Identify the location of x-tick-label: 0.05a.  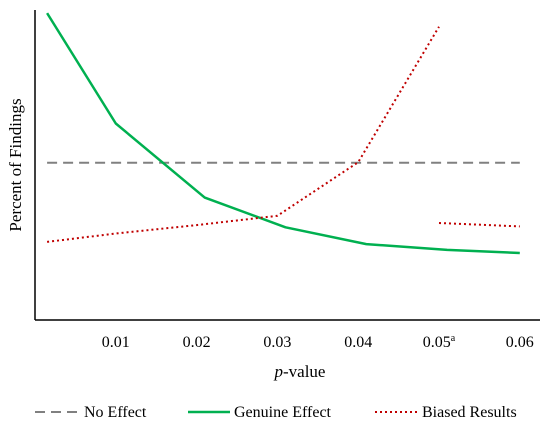
(439, 342).